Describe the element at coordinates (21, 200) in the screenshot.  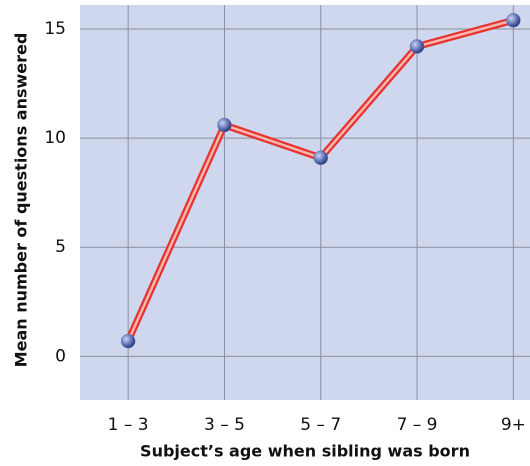
I see `y-axis-title: Mean number of questions answered` at that location.